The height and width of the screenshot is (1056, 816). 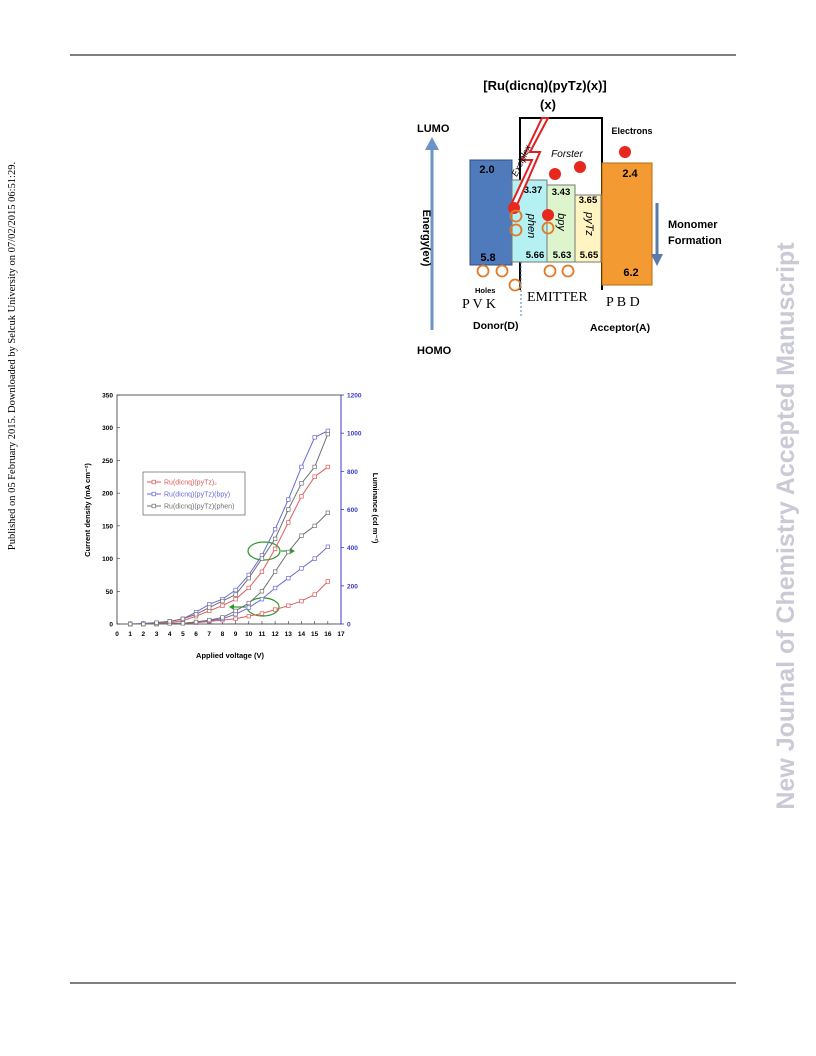 I want to click on legend-label: Ru(dicnq)(pyTz)(bpy), so click(x=197, y=495).